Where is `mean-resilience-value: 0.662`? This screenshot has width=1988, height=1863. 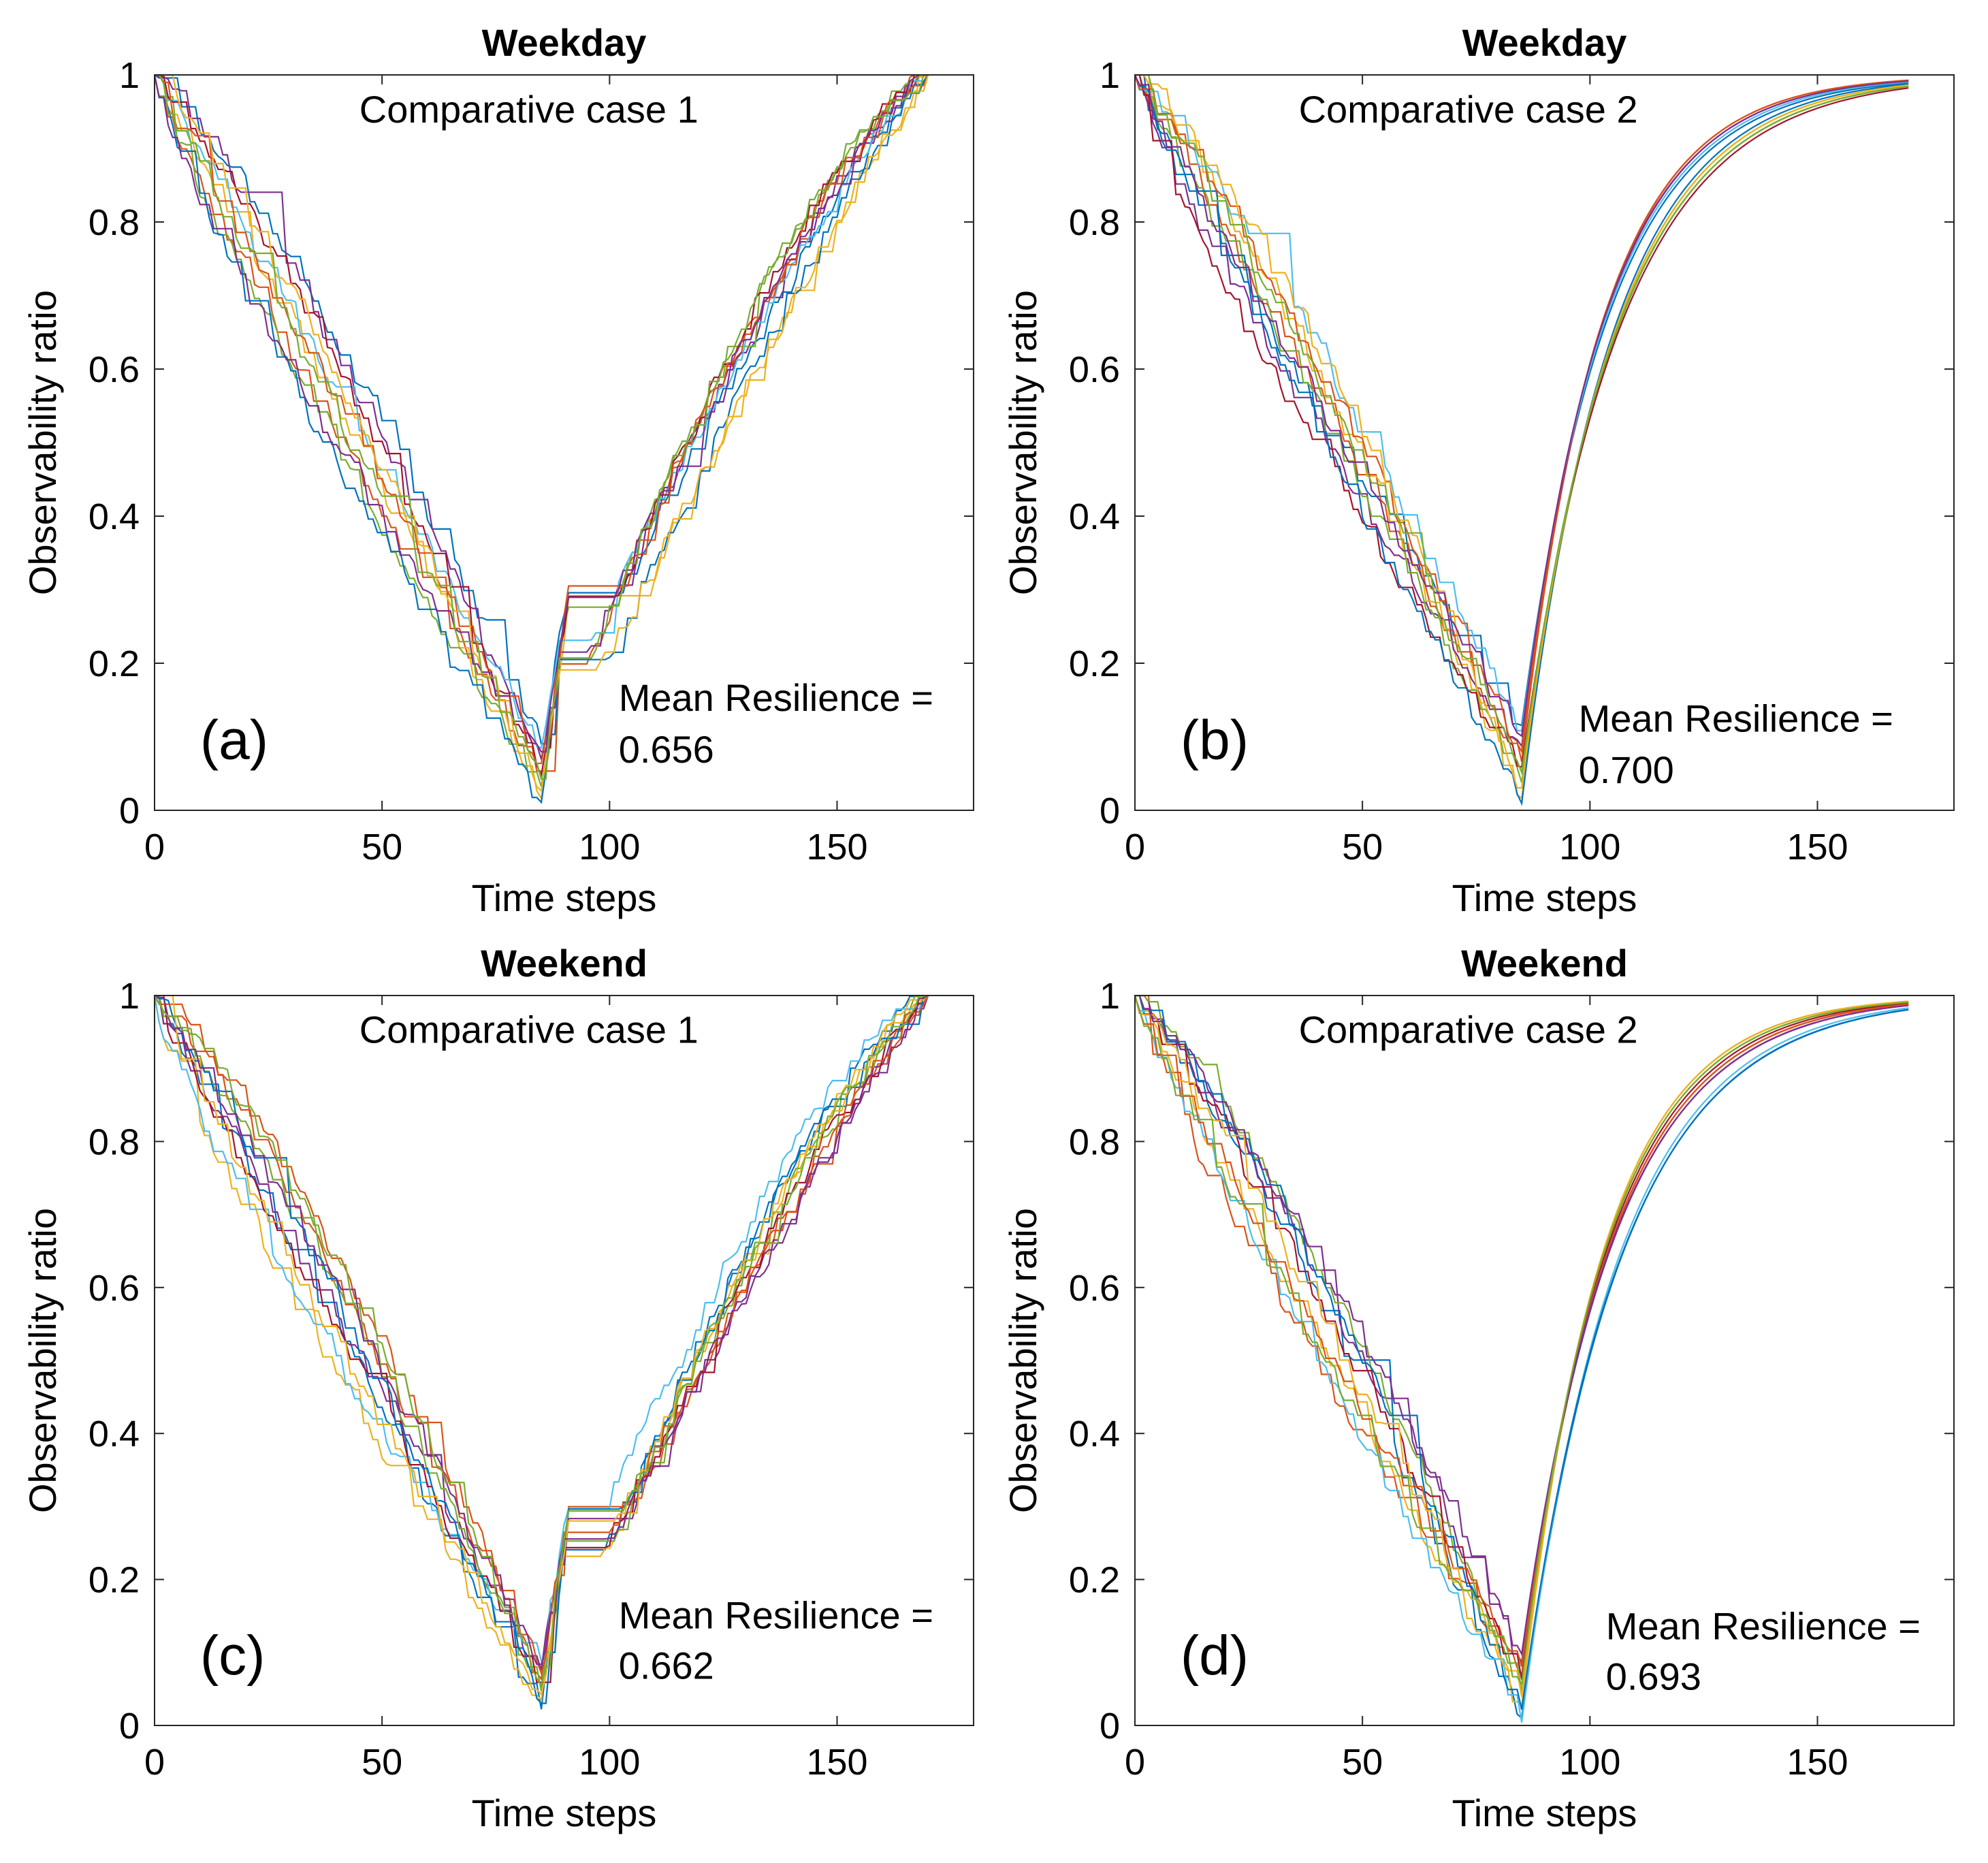
mean-resilience-value: 0.662 is located at coordinates (666, 1666).